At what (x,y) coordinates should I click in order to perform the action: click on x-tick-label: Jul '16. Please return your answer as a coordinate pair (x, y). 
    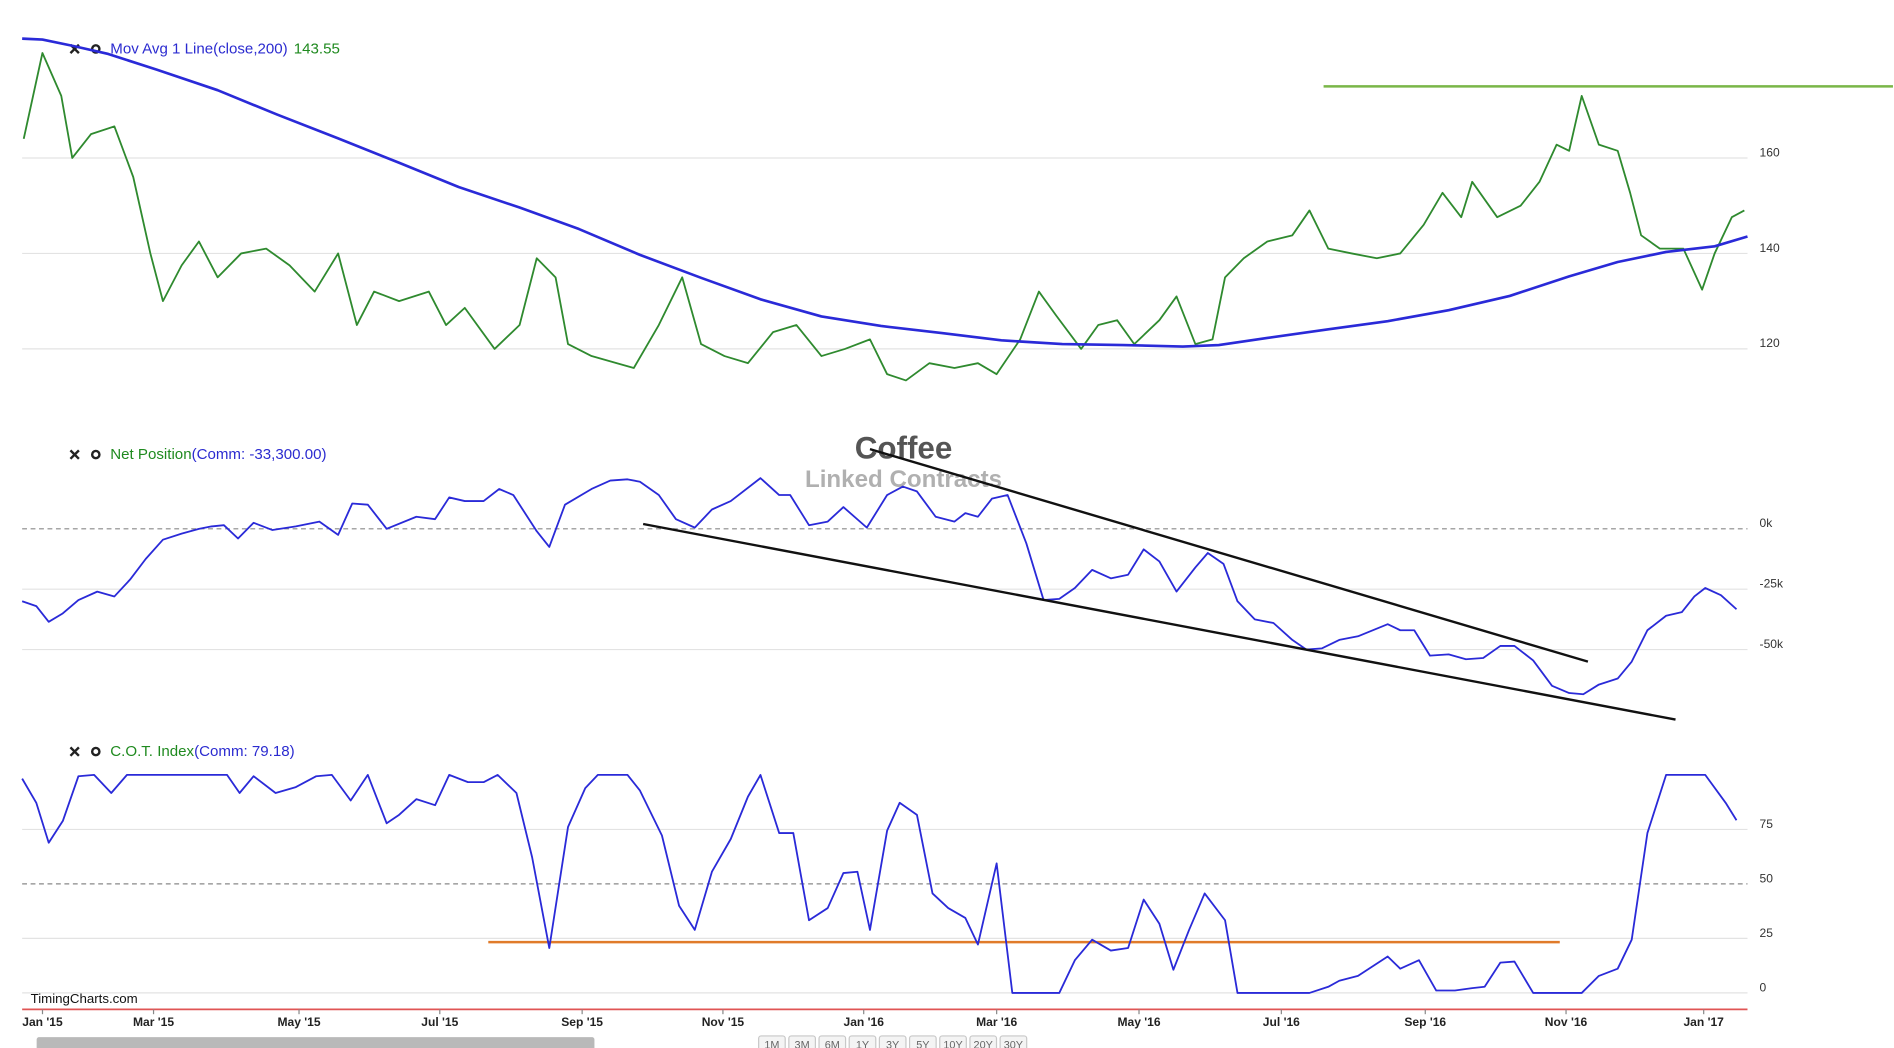
    Looking at the image, I should click on (1281, 1022).